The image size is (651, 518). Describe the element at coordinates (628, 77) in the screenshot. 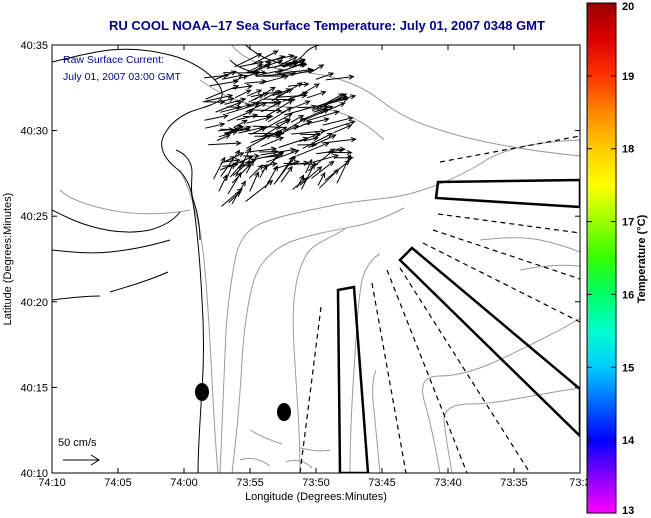

I see `colorbar-tick-label: 19` at that location.